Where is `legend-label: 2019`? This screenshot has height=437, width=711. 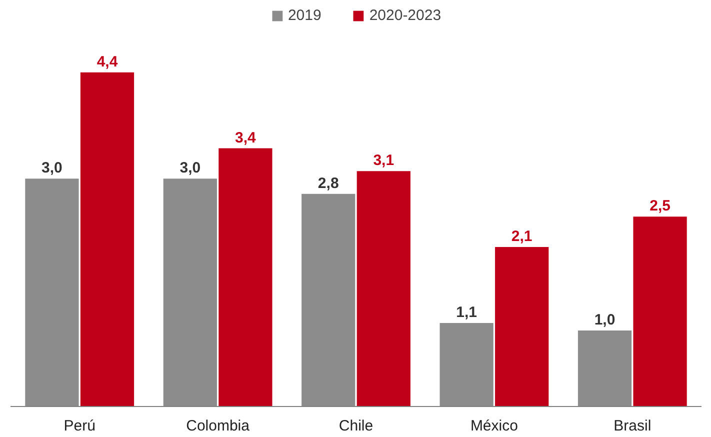
legend-label: 2019 is located at coordinates (305, 15).